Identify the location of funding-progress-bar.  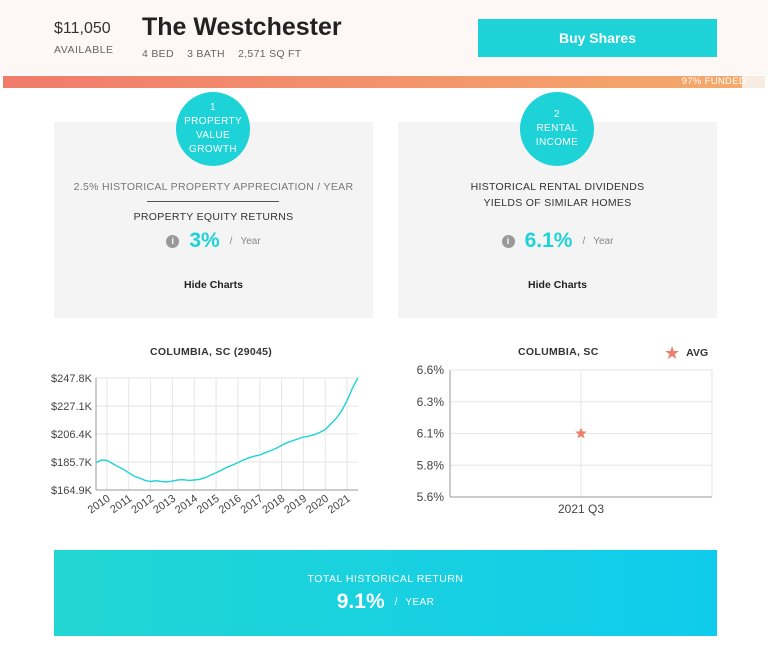
(384, 82).